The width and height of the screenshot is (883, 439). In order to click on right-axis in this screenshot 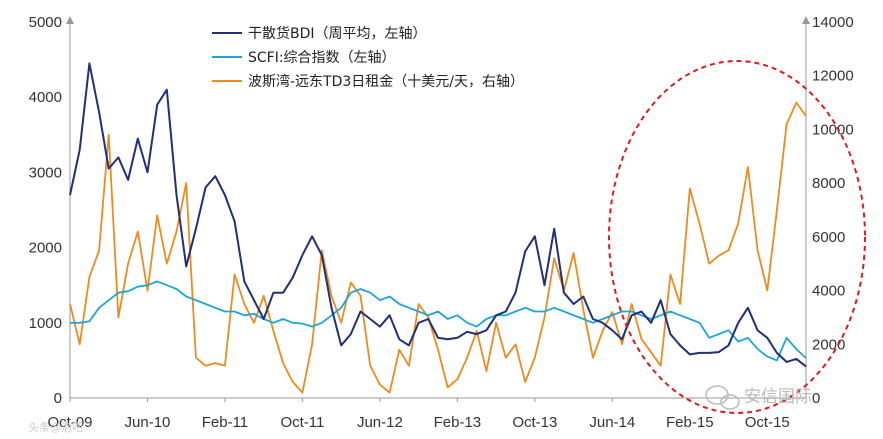, I will do `click(806, 207)`.